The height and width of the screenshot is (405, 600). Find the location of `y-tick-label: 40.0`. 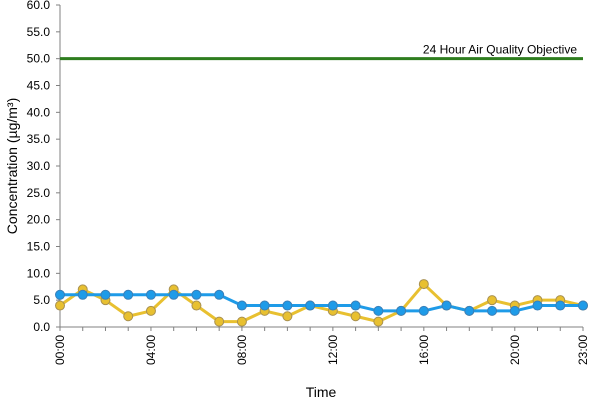

y-tick-label: 40.0 is located at coordinates (39, 112).